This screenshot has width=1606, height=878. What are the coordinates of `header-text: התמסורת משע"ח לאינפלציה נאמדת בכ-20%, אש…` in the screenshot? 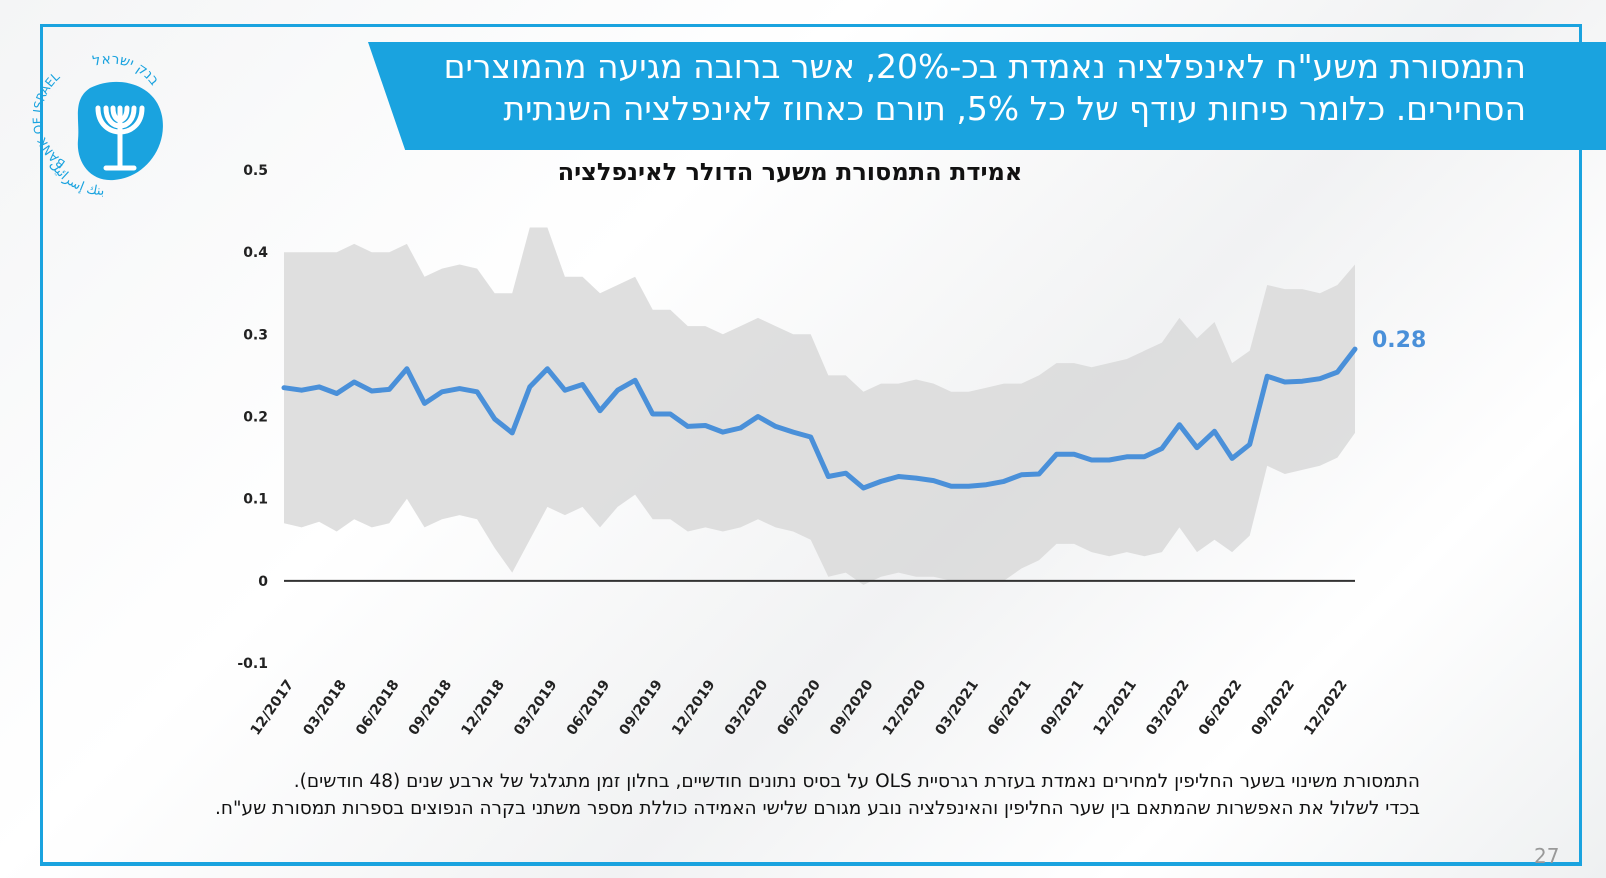 It's located at (976, 88).